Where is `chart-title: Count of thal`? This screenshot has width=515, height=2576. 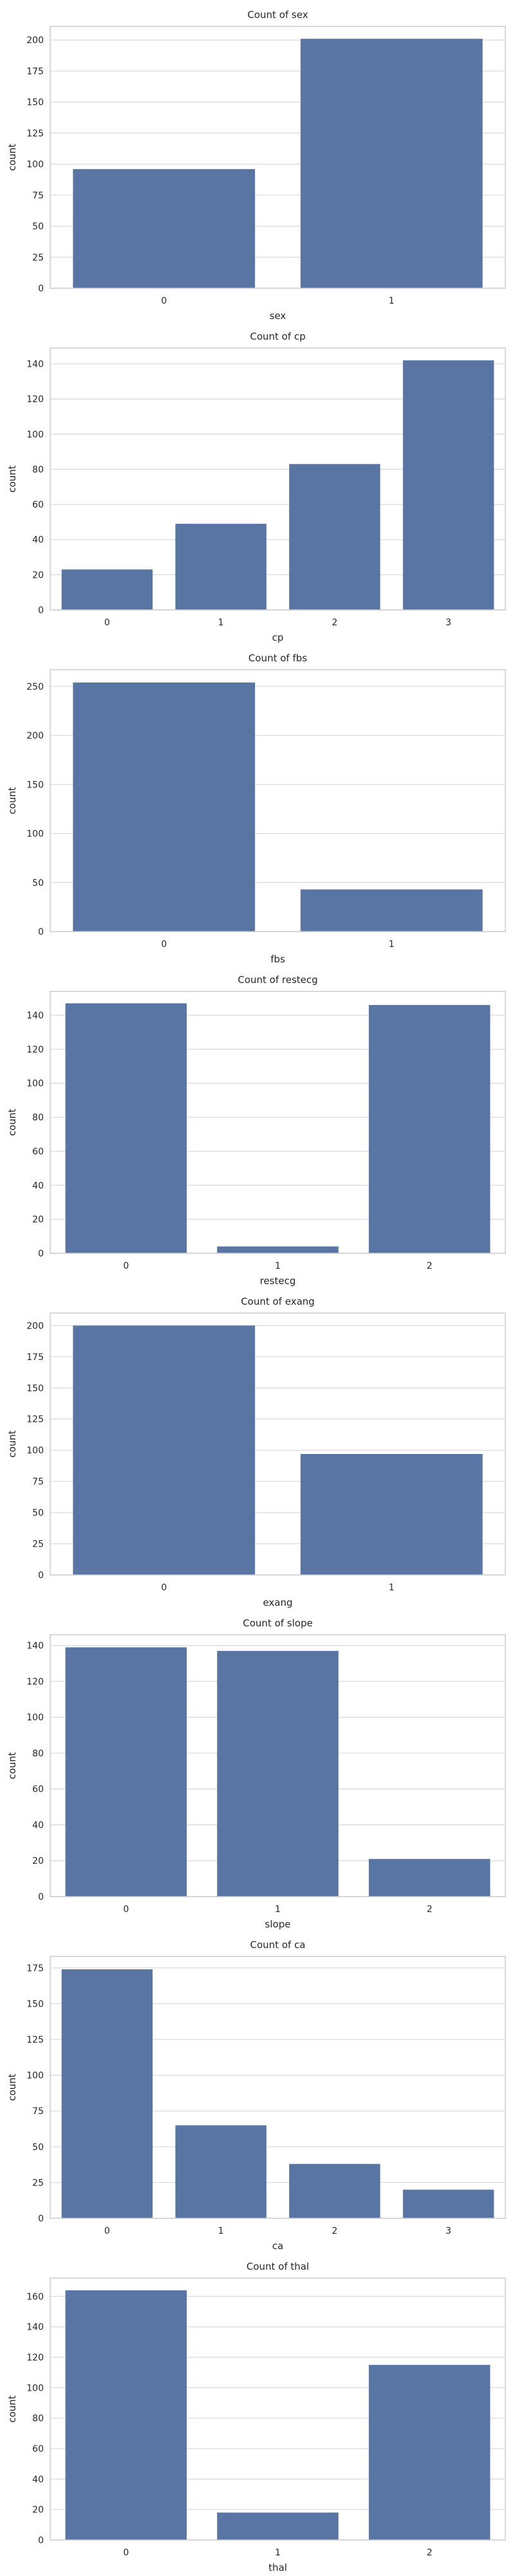 chart-title: Count of thal is located at coordinates (278, 2266).